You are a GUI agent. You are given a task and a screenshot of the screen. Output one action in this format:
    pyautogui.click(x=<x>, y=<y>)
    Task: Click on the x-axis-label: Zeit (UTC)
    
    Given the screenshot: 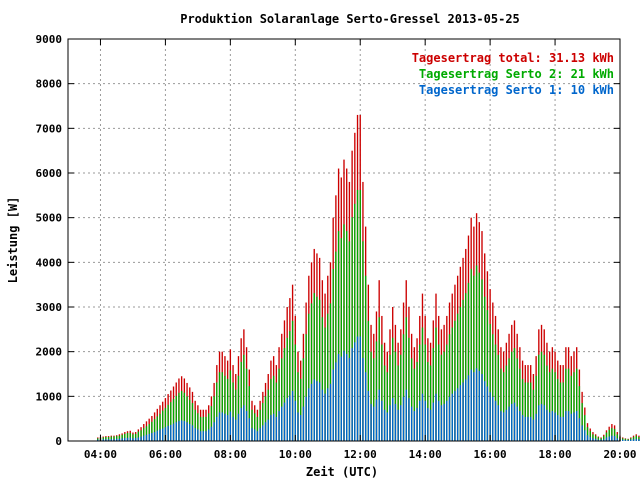 What is the action you would take?
    pyautogui.click(x=342, y=472)
    